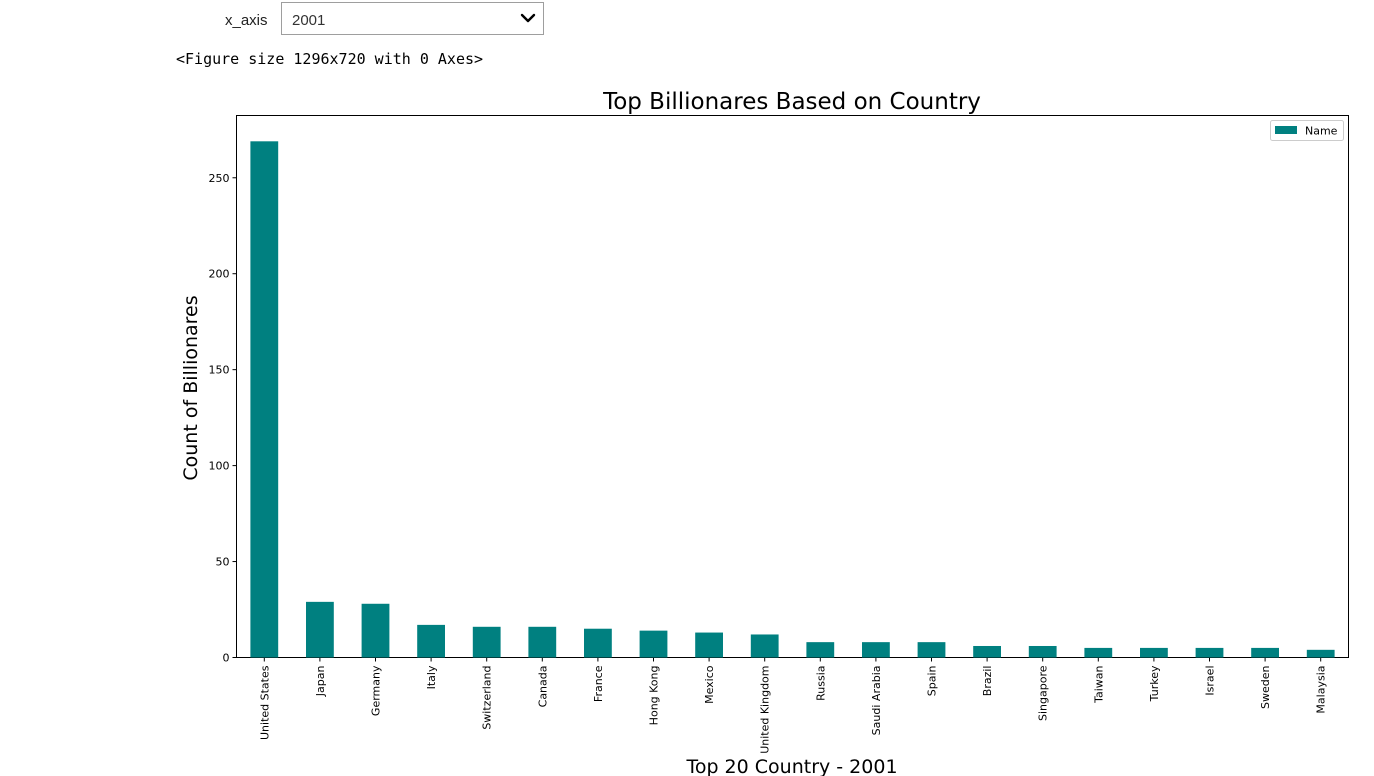 This screenshot has width=1374, height=776. What do you see at coordinates (709, 684) in the screenshot?
I see `x-tick-label: Mexico` at bounding box center [709, 684].